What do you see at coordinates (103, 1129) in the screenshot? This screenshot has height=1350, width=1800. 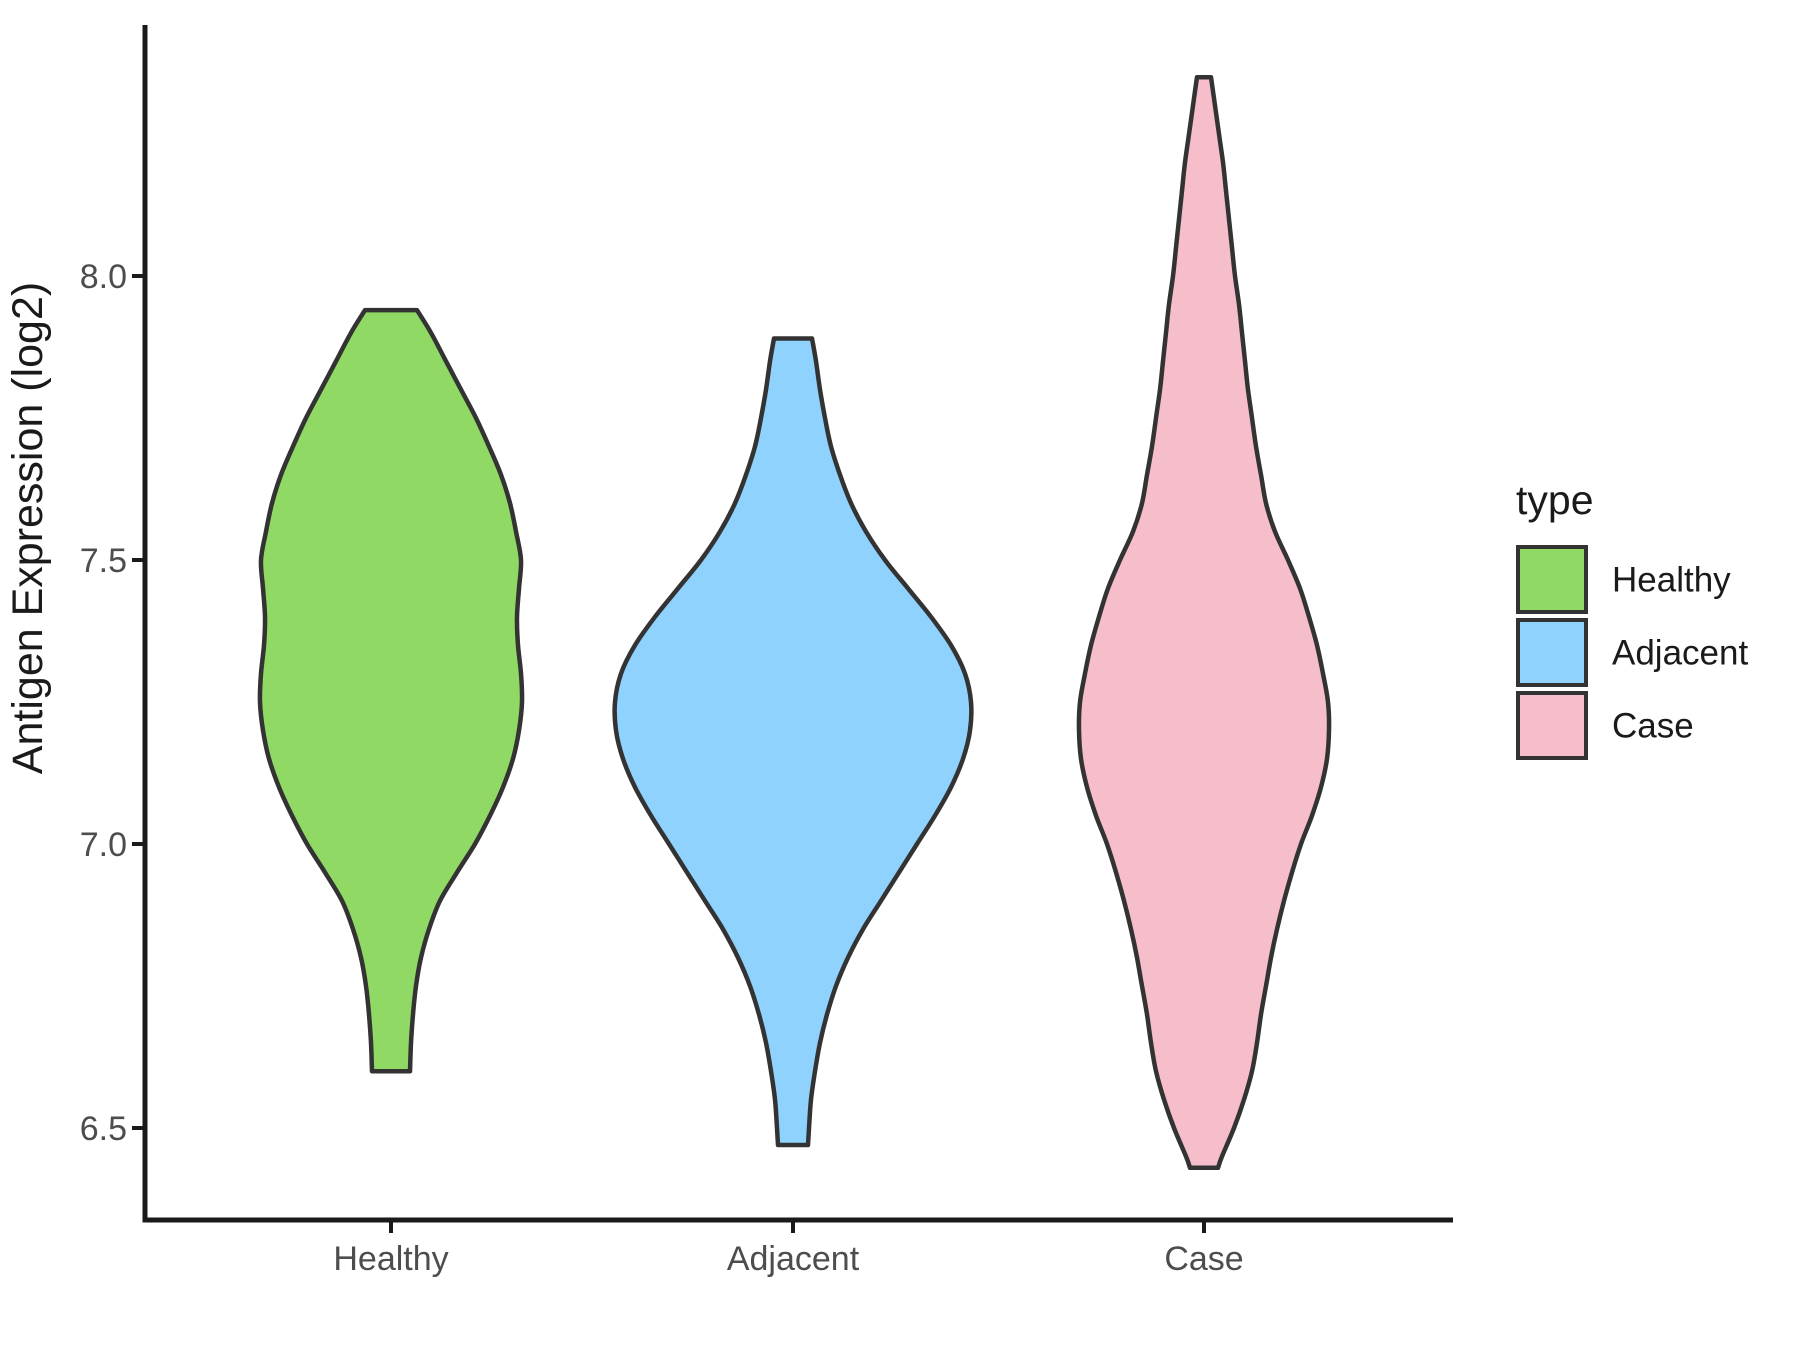 I see `y-tick-label: 6.5` at bounding box center [103, 1129].